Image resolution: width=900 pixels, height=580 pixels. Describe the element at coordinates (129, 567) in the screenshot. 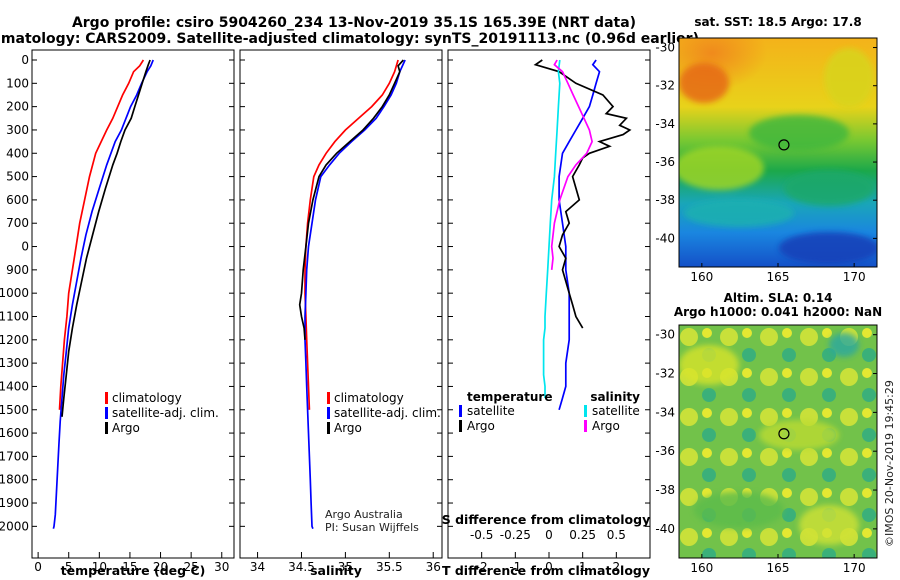

I see `x-tick-label: 15` at that location.